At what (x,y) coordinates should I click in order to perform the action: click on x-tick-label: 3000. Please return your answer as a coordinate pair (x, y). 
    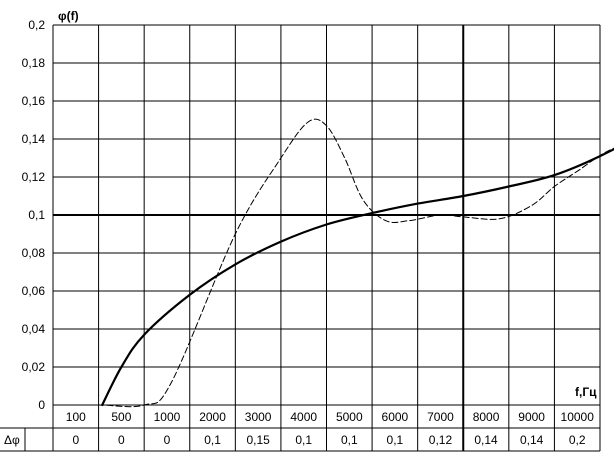
    Looking at the image, I should click on (258, 417).